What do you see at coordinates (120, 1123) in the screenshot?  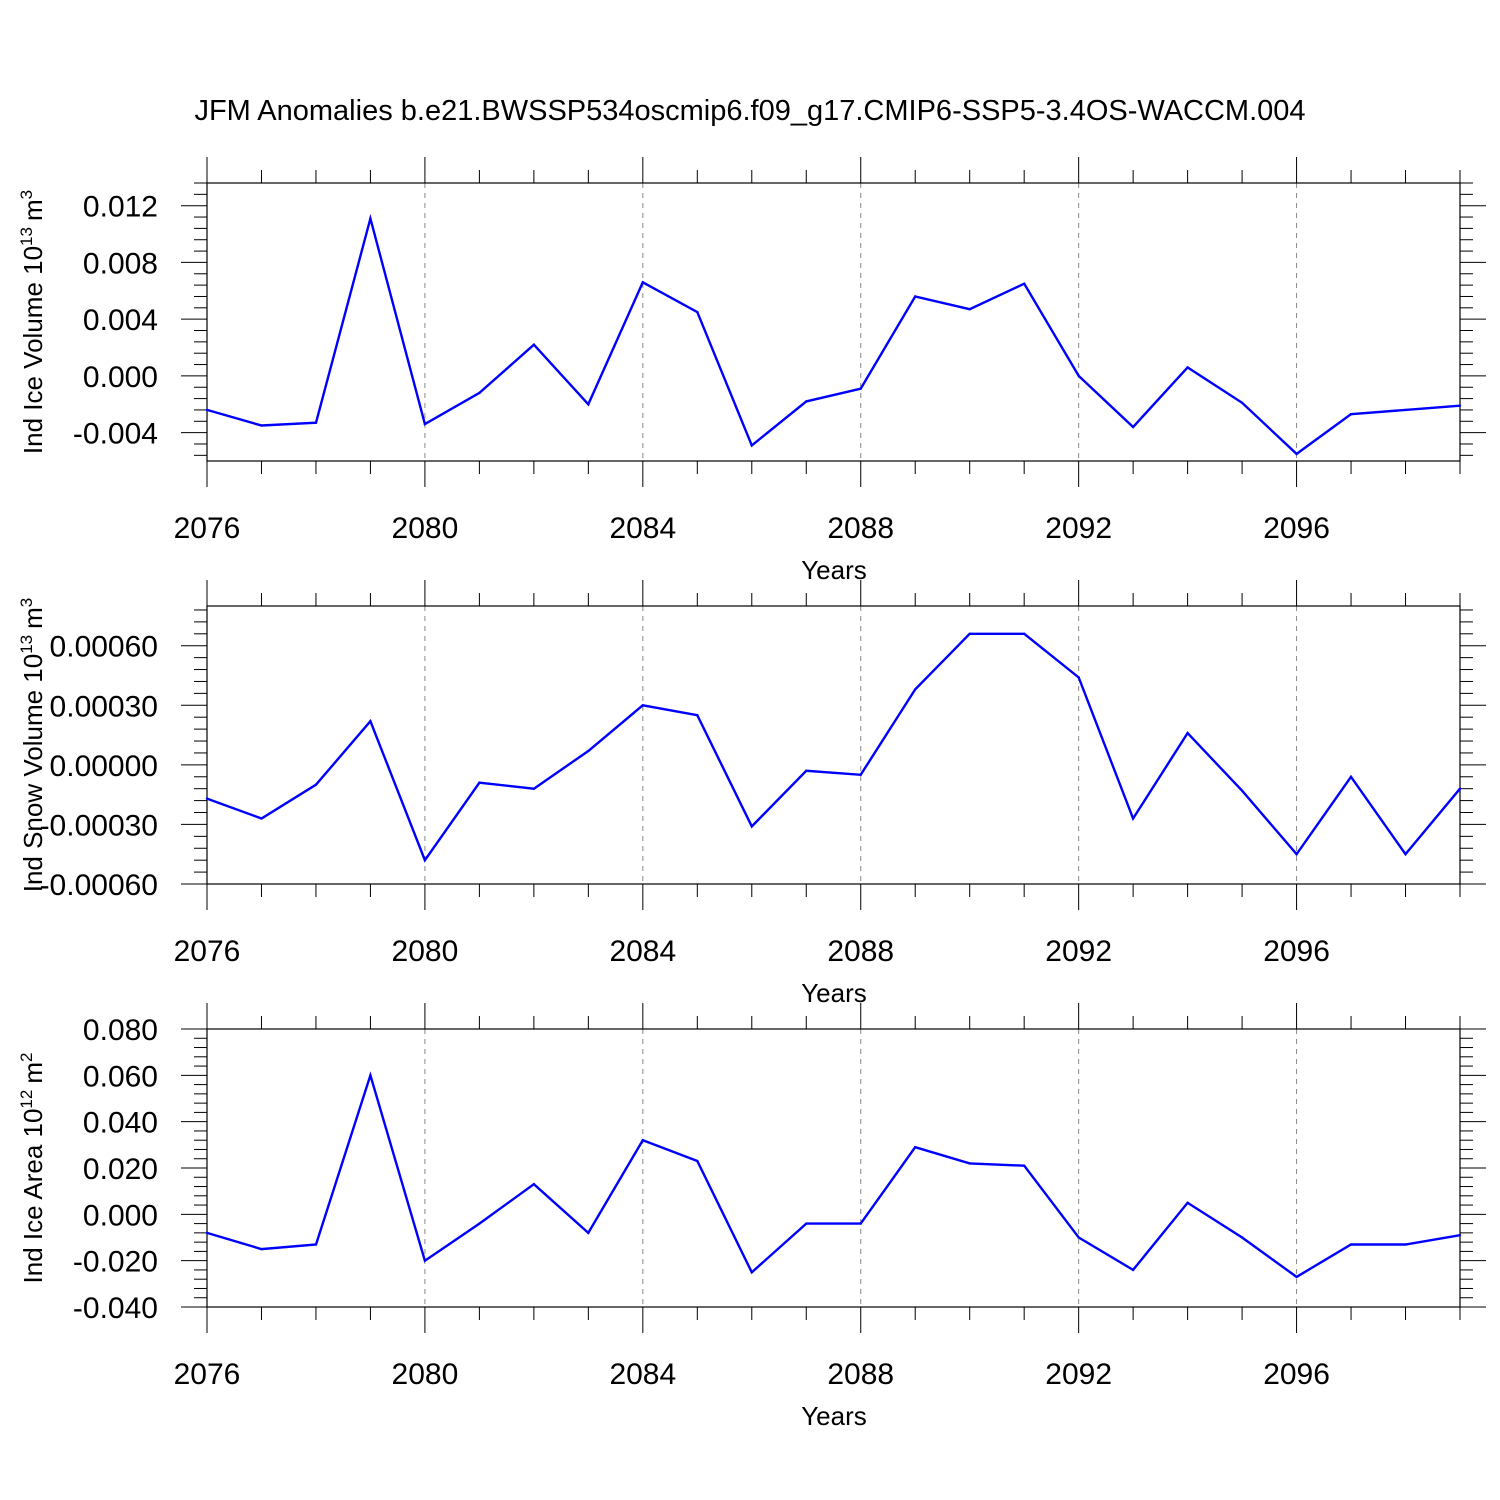 I see `y-tick-label: 0.040` at bounding box center [120, 1123].